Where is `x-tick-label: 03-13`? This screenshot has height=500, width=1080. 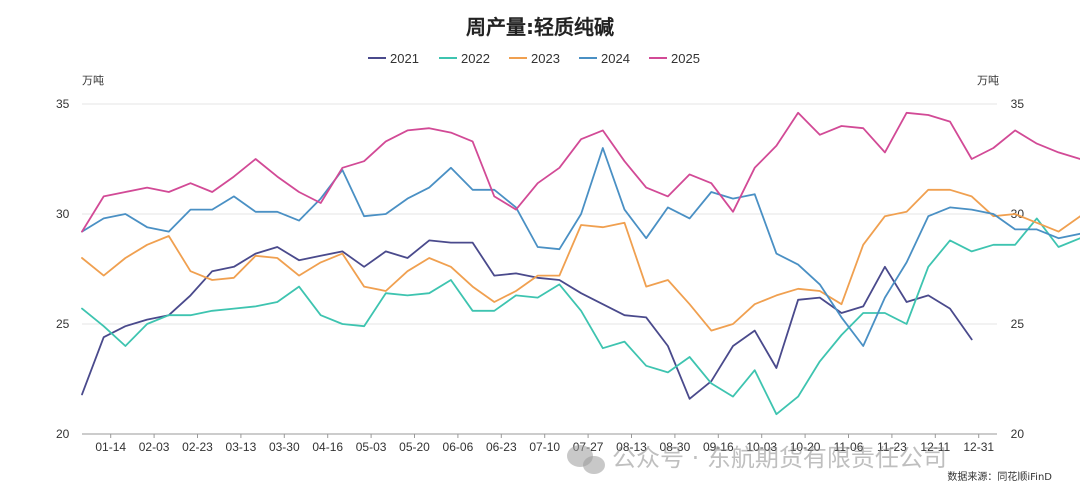
x-tick-label: 03-13 is located at coordinates (241, 447).